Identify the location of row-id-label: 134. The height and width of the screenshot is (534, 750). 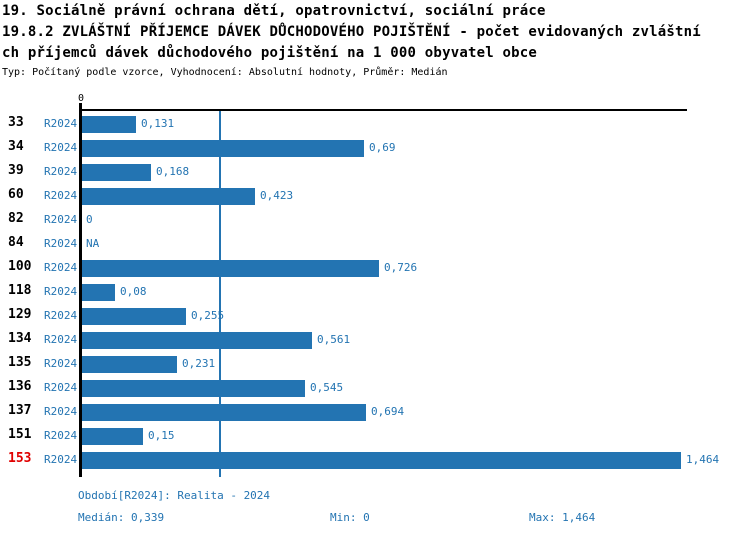
(20, 338).